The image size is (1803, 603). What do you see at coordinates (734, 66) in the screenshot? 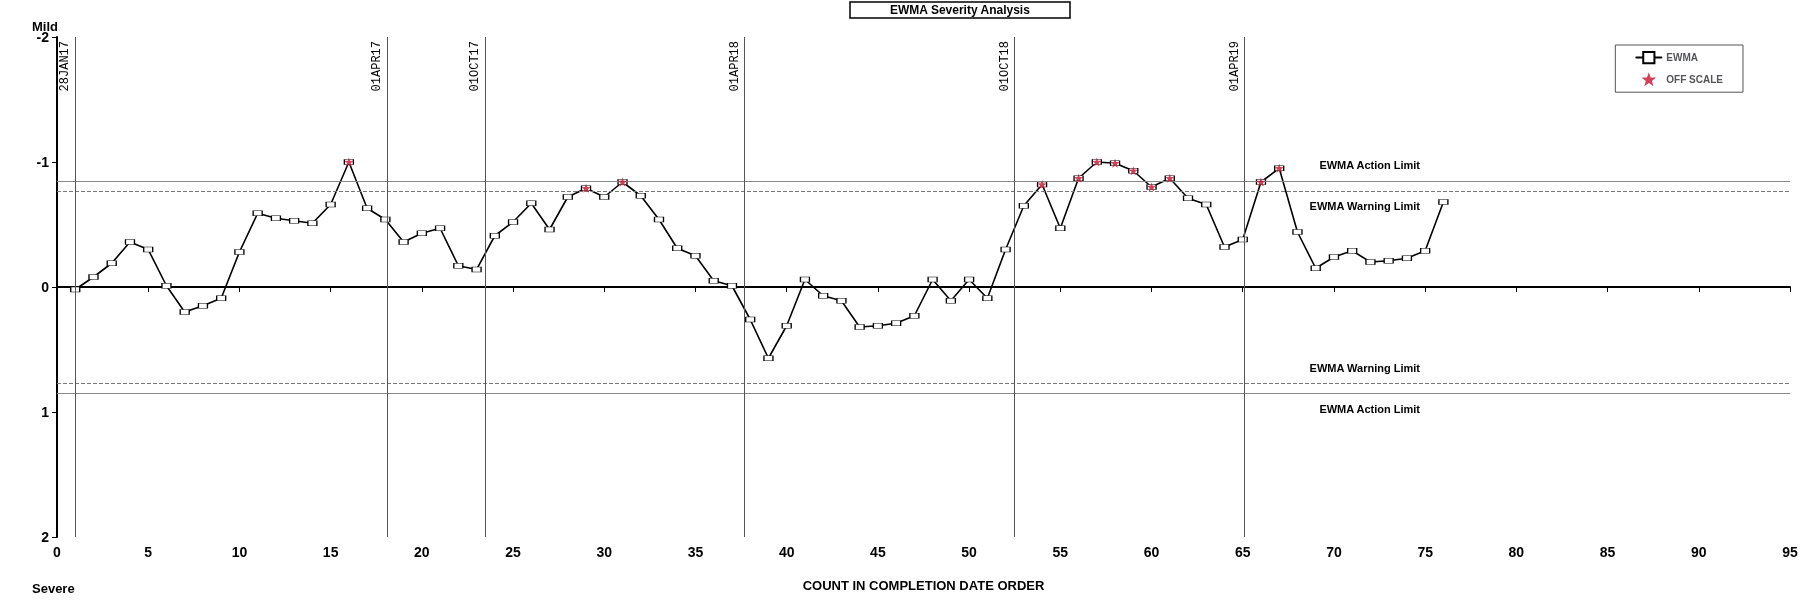
I see `ref-line-label: 01APR18` at bounding box center [734, 66].